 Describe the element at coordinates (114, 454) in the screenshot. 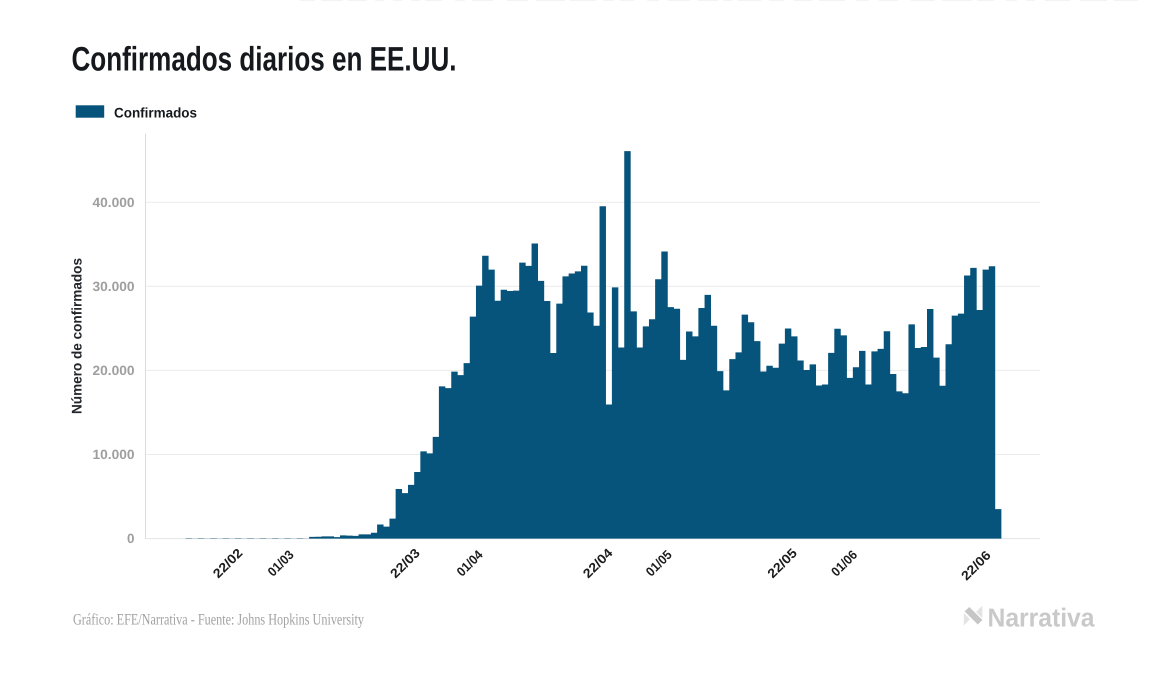

I see `svg-text: 10.000` at that location.